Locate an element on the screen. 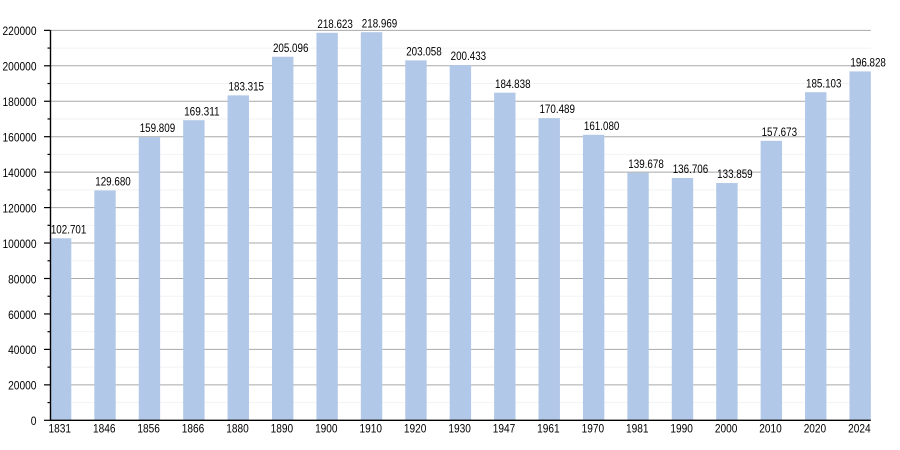 This screenshot has height=450, width=900. svg-text: 169.311 is located at coordinates (202, 111).